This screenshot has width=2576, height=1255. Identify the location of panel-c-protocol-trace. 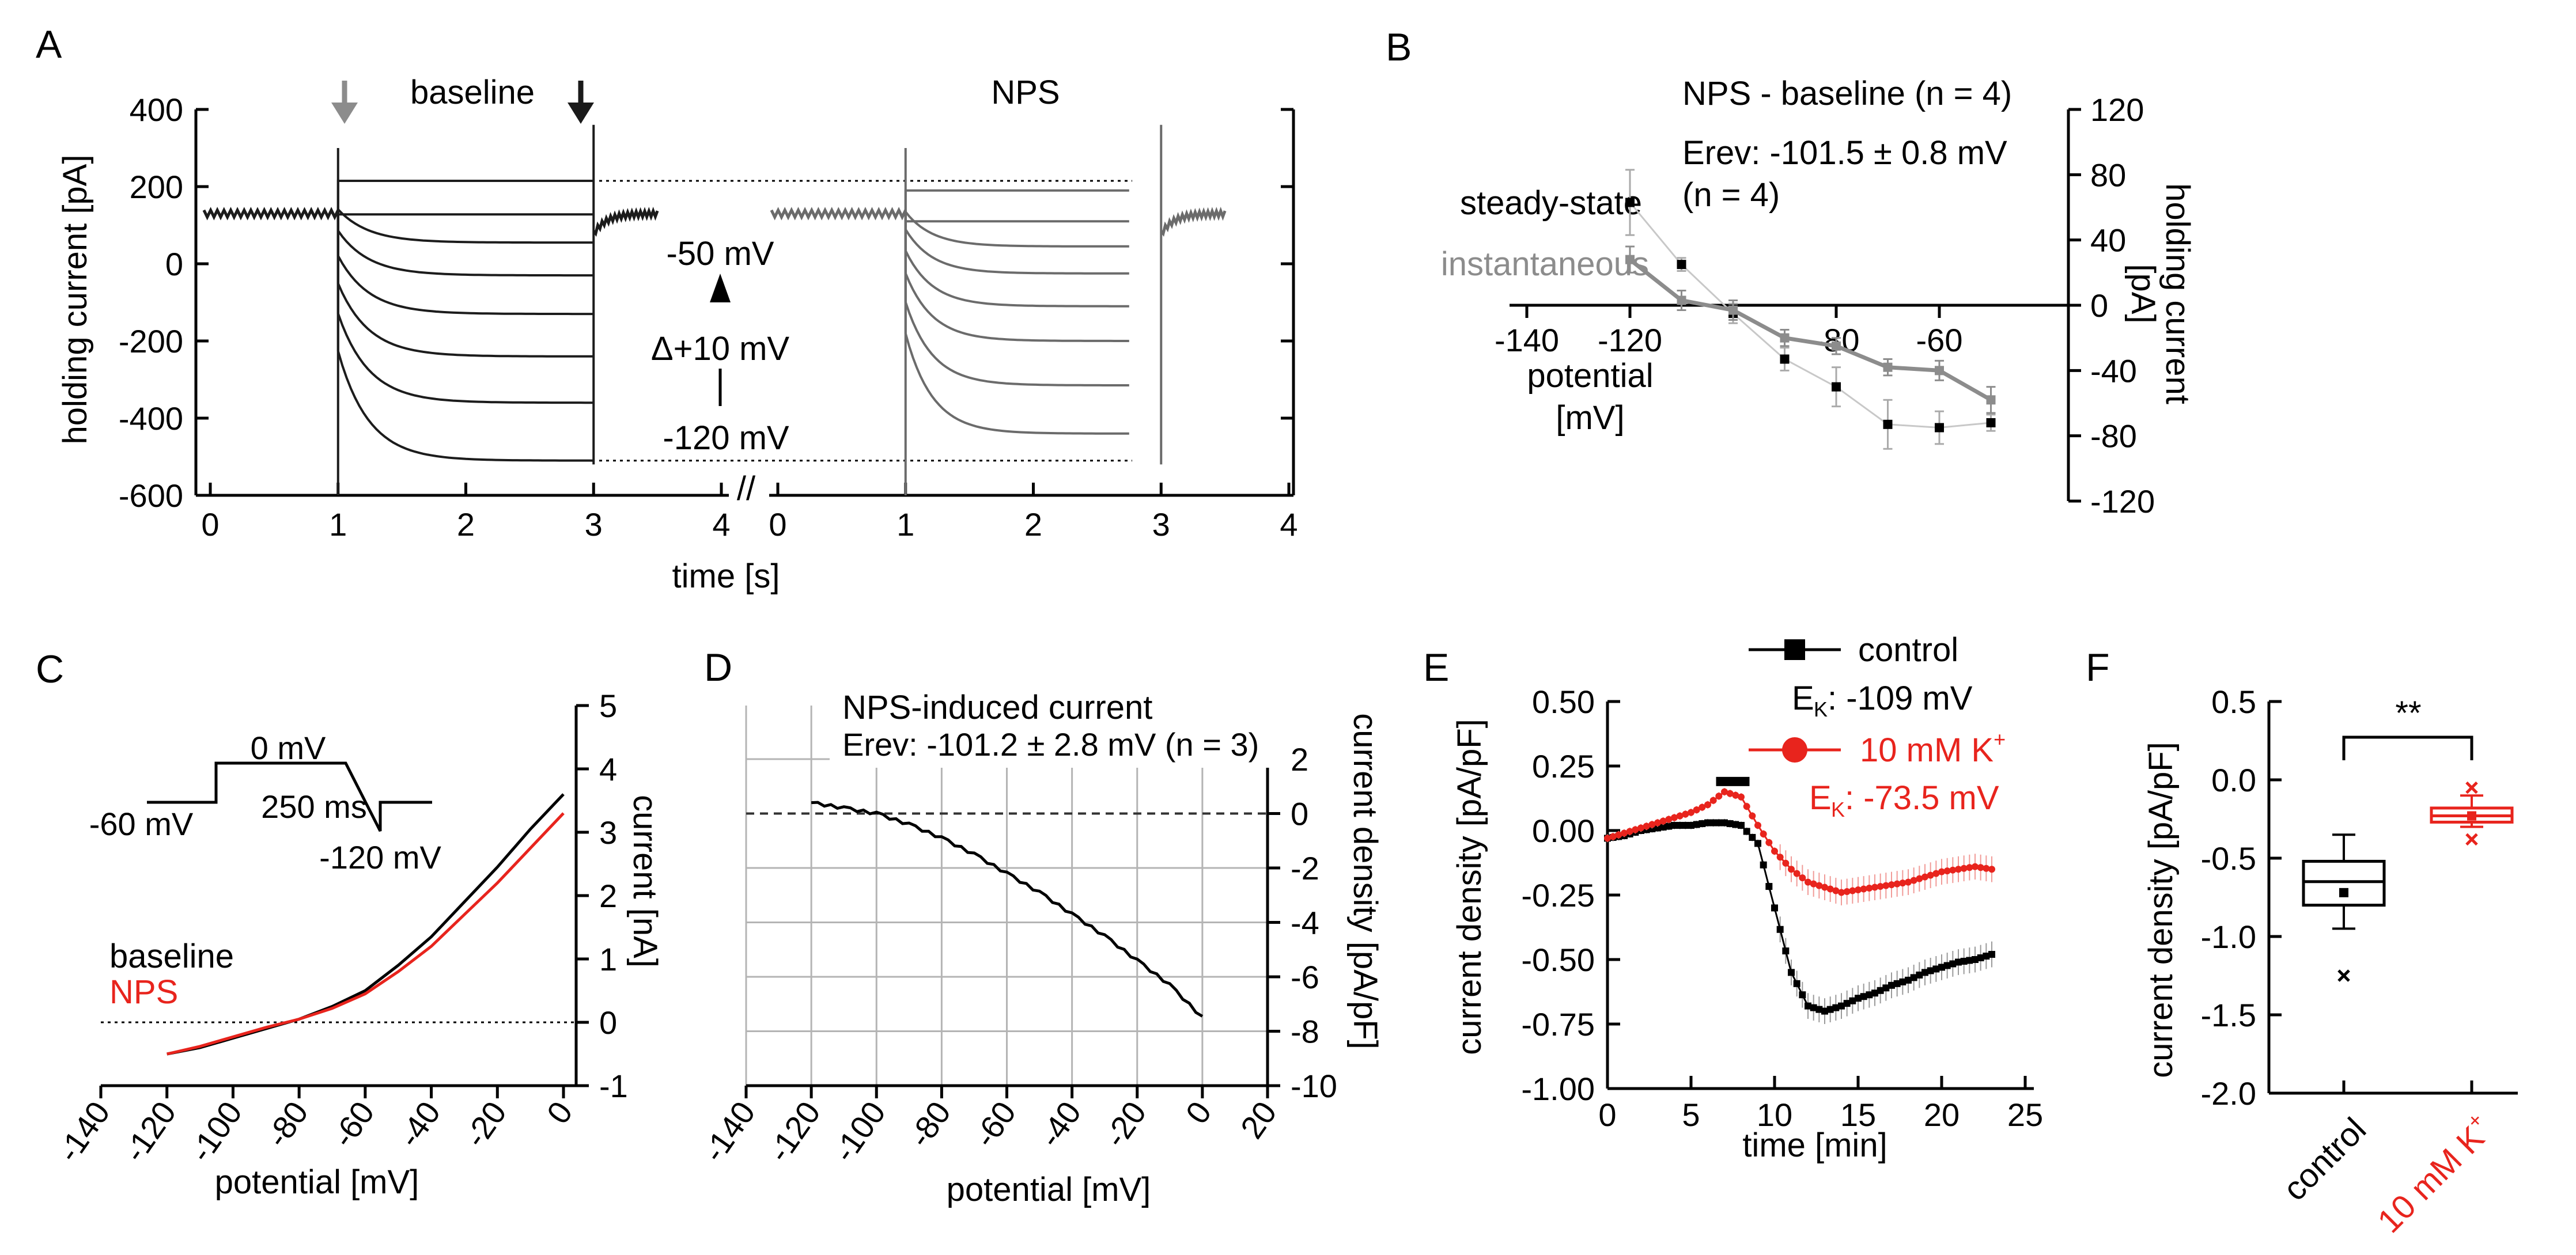
(289, 797).